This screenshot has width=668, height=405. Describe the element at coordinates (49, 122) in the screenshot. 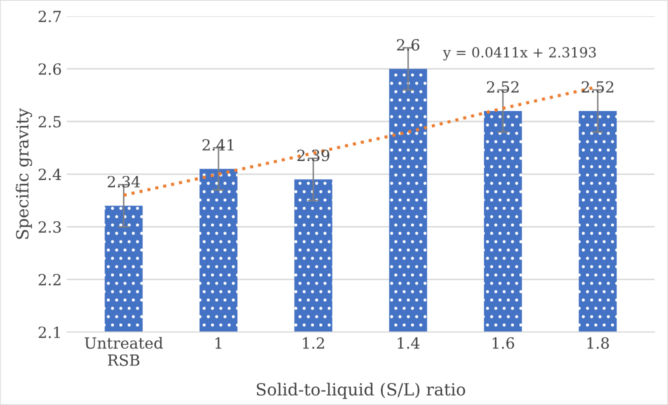

I see `y-tick-label: 2.5` at that location.